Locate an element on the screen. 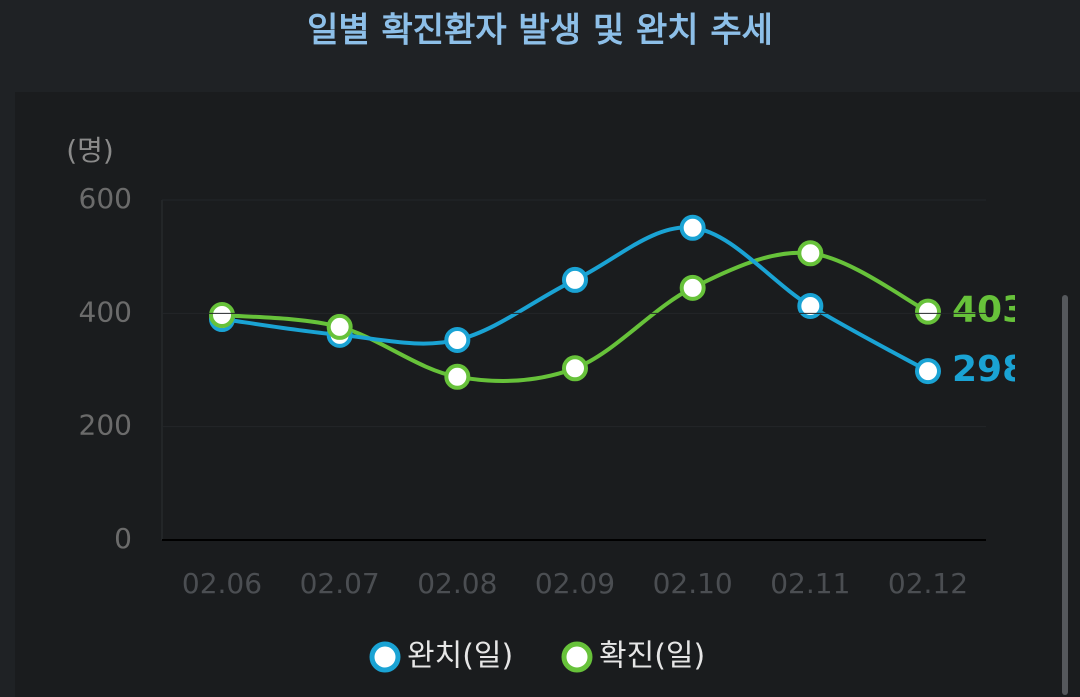 This screenshot has height=697, width=1080. x-tick-label: 02.07 is located at coordinates (340, 583).